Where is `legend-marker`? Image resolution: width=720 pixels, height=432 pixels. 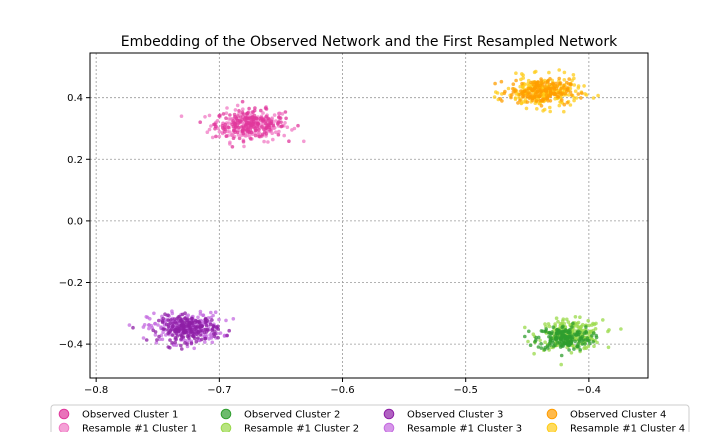 legend-marker is located at coordinates (552, 414).